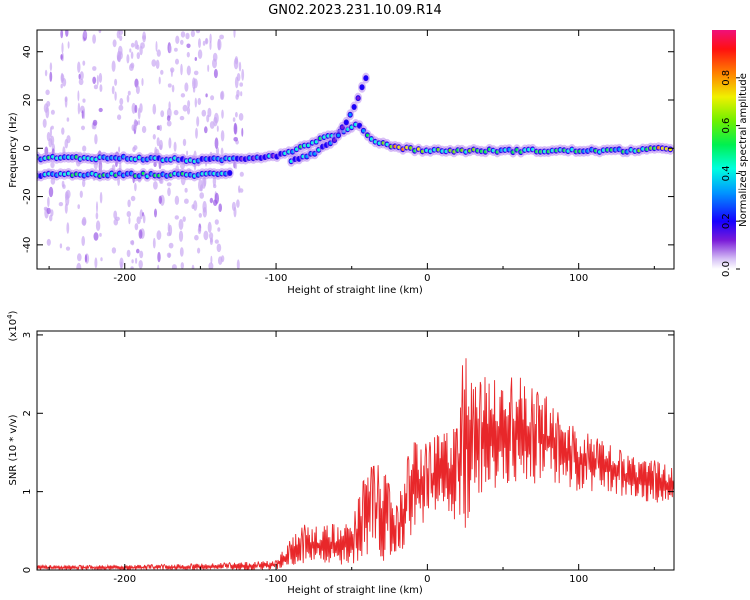 This screenshot has height=600, width=750. I want to click on snr-ytick-label: 0, so click(27, 570).